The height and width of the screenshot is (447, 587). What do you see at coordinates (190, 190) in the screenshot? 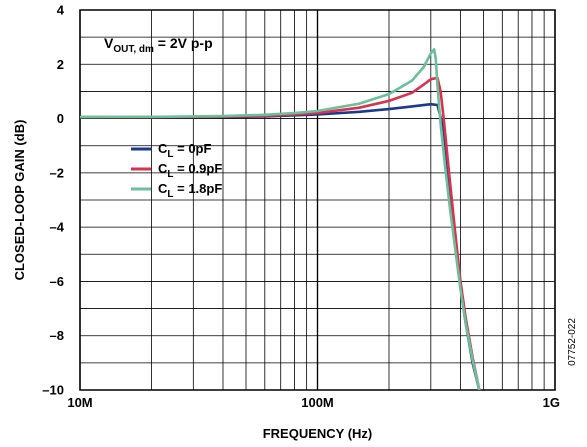
I see `legend-label: CL = 1.8pF` at bounding box center [190, 190].